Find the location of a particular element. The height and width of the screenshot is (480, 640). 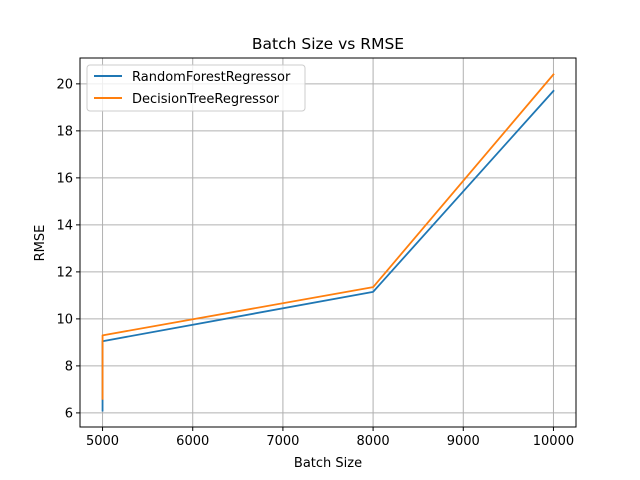

legend-label-random-forest: RandomForestRegressor is located at coordinates (211, 77).